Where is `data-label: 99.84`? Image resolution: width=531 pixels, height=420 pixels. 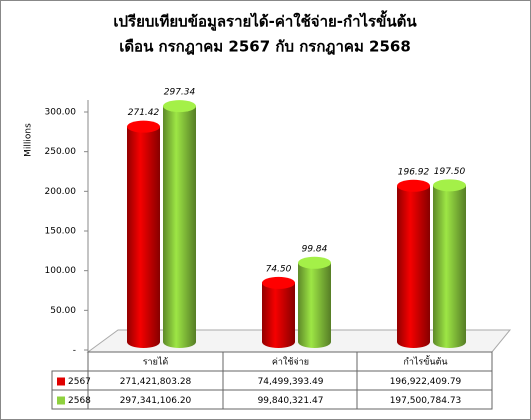 data-label: 99.84 is located at coordinates (315, 249).